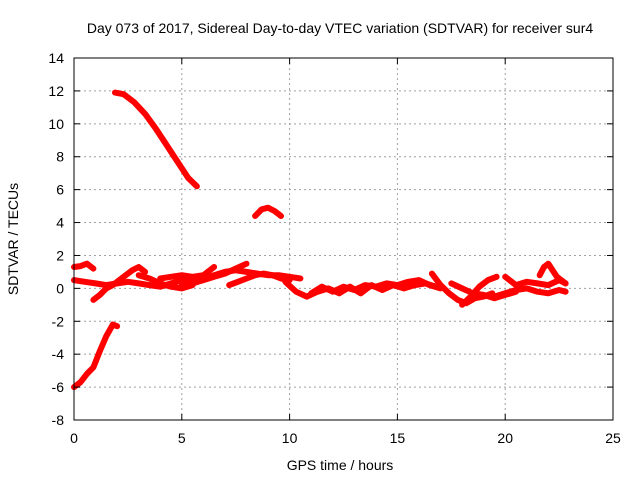 The image size is (640, 485). Describe the element at coordinates (613, 438) in the screenshot. I see `x-tick-label: 25` at that location.